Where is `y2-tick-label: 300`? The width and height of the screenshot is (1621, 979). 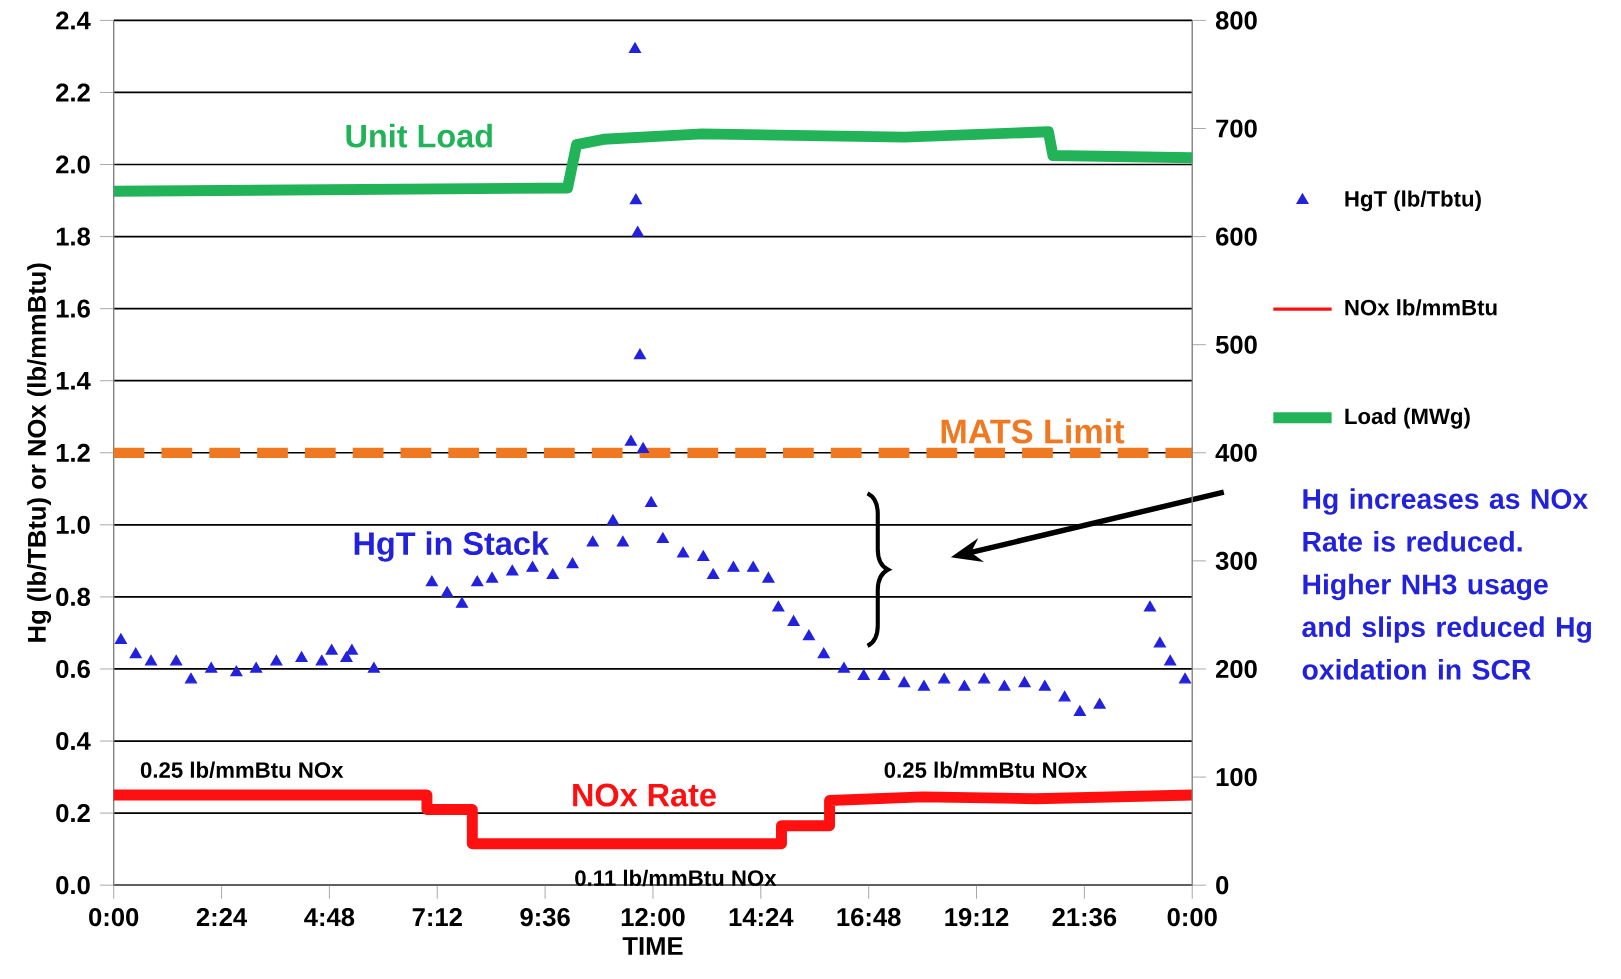
y2-tick-label: 300 is located at coordinates (1236, 560).